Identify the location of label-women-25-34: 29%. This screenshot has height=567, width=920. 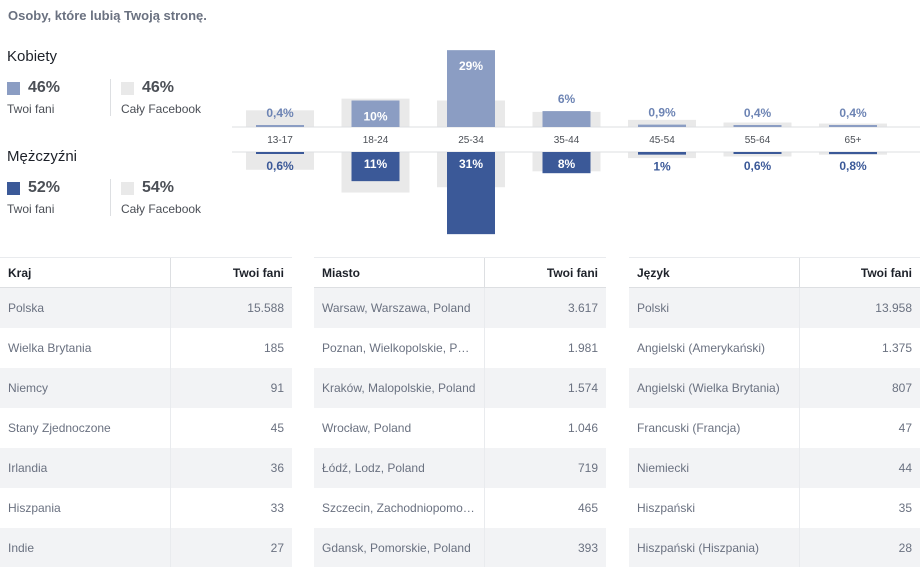
(471, 66).